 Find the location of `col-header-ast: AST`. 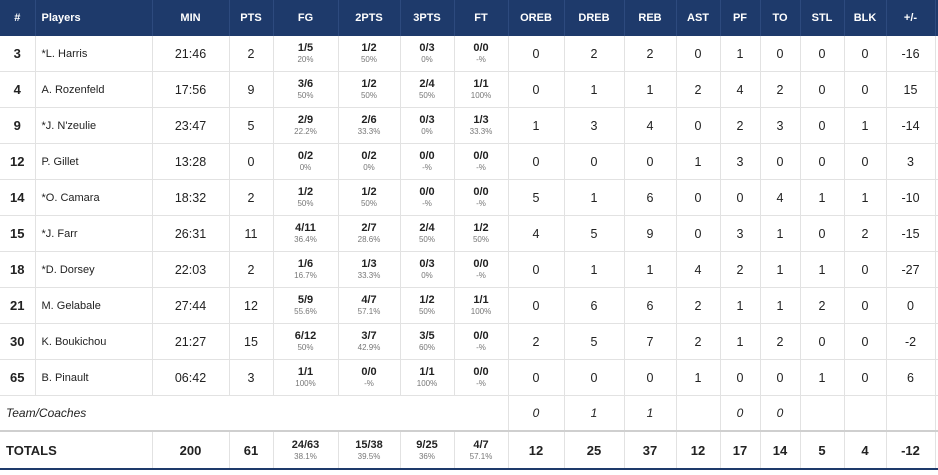

col-header-ast: AST is located at coordinates (698, 18).